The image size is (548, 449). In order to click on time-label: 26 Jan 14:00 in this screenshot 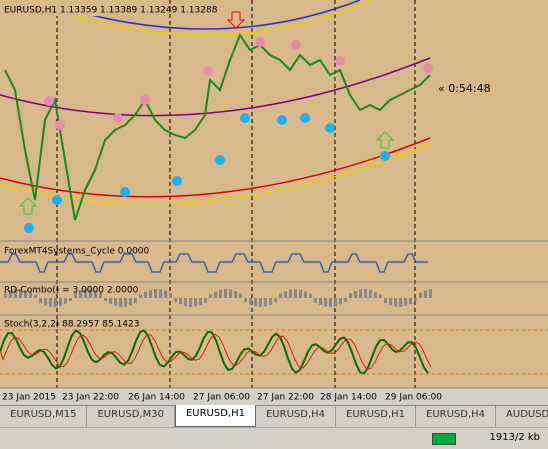, I will do `click(156, 398)`.